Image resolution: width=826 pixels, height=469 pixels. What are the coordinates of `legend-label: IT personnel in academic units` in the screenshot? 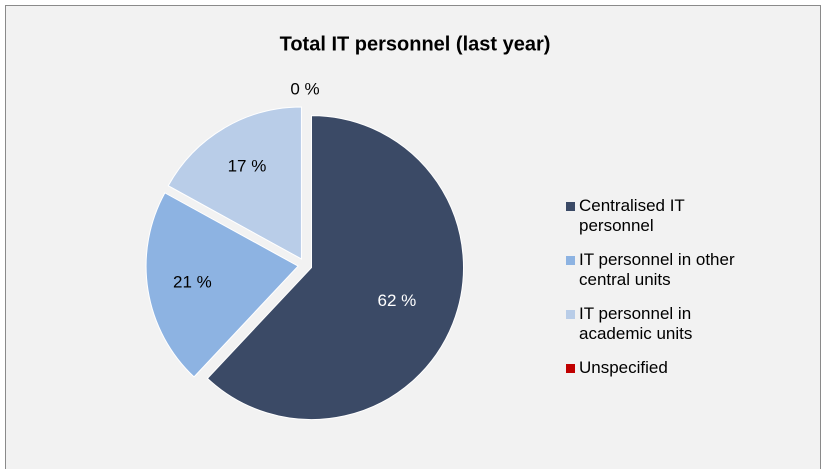 It's located at (636, 323).